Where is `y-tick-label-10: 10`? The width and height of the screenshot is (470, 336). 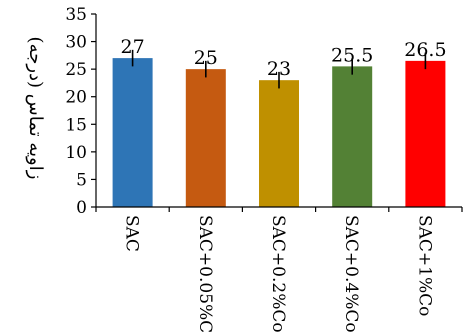
y-tick-label-10: 10 is located at coordinates (76, 153).